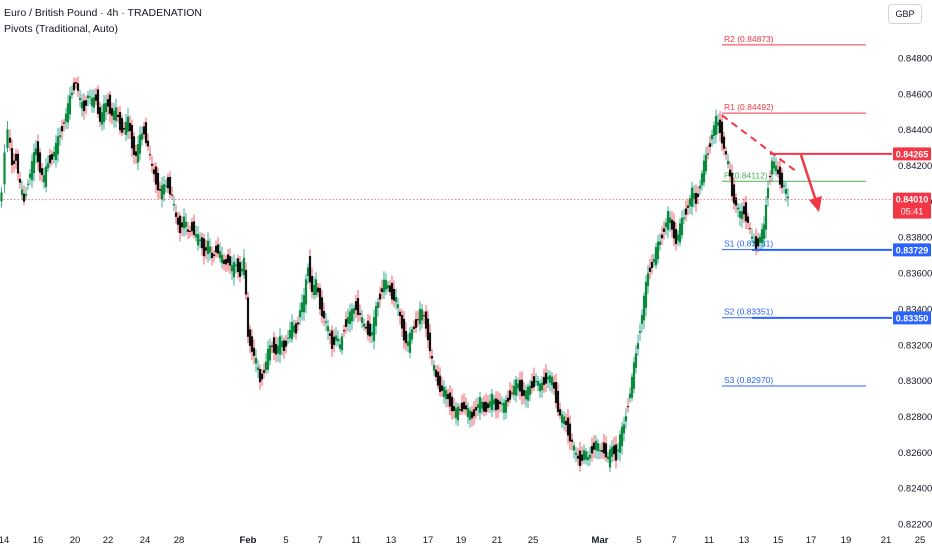 Image resolution: width=932 pixels, height=555 pixels. What do you see at coordinates (915, 238) in the screenshot?
I see `y-tick-label: 0.83800` at bounding box center [915, 238].